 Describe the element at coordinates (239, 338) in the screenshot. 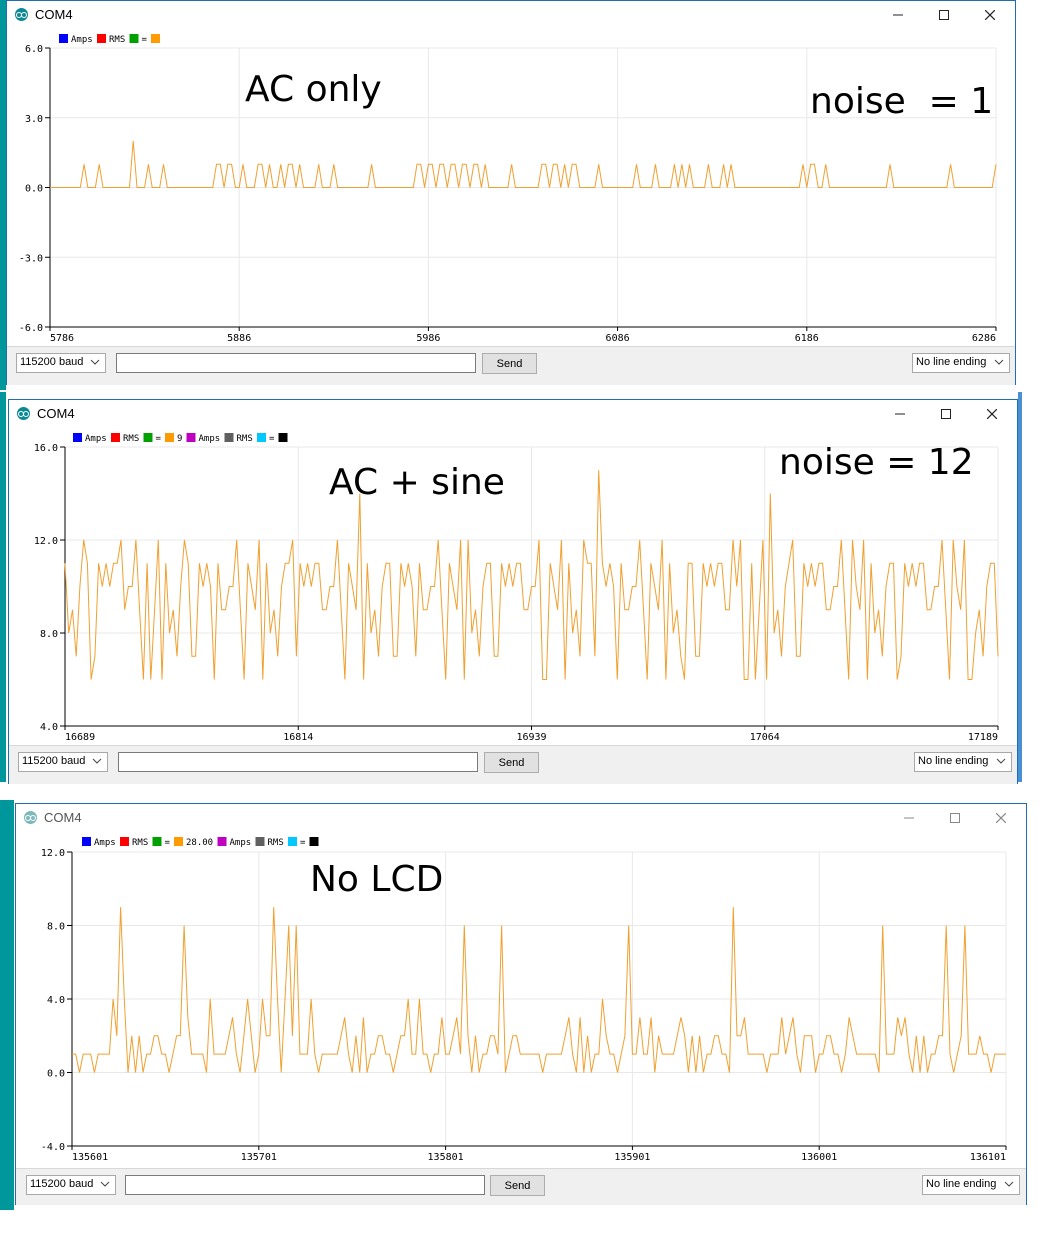

I see `x-tick-label: 5886` at that location.